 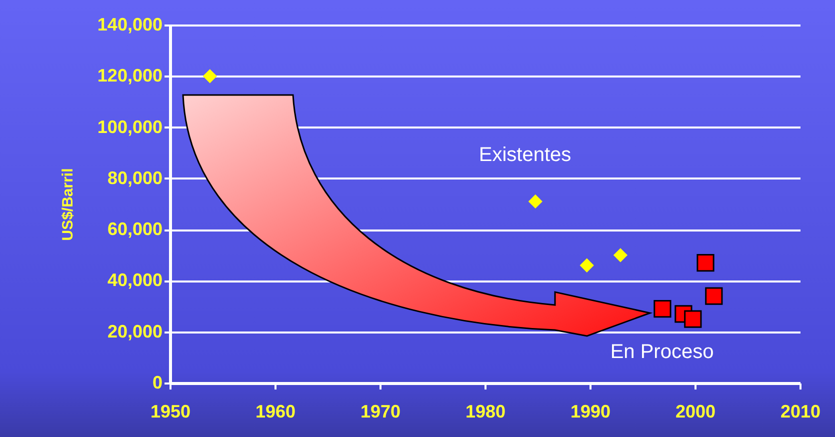 I want to click on x-tick-label: 2000, so click(x=695, y=412).